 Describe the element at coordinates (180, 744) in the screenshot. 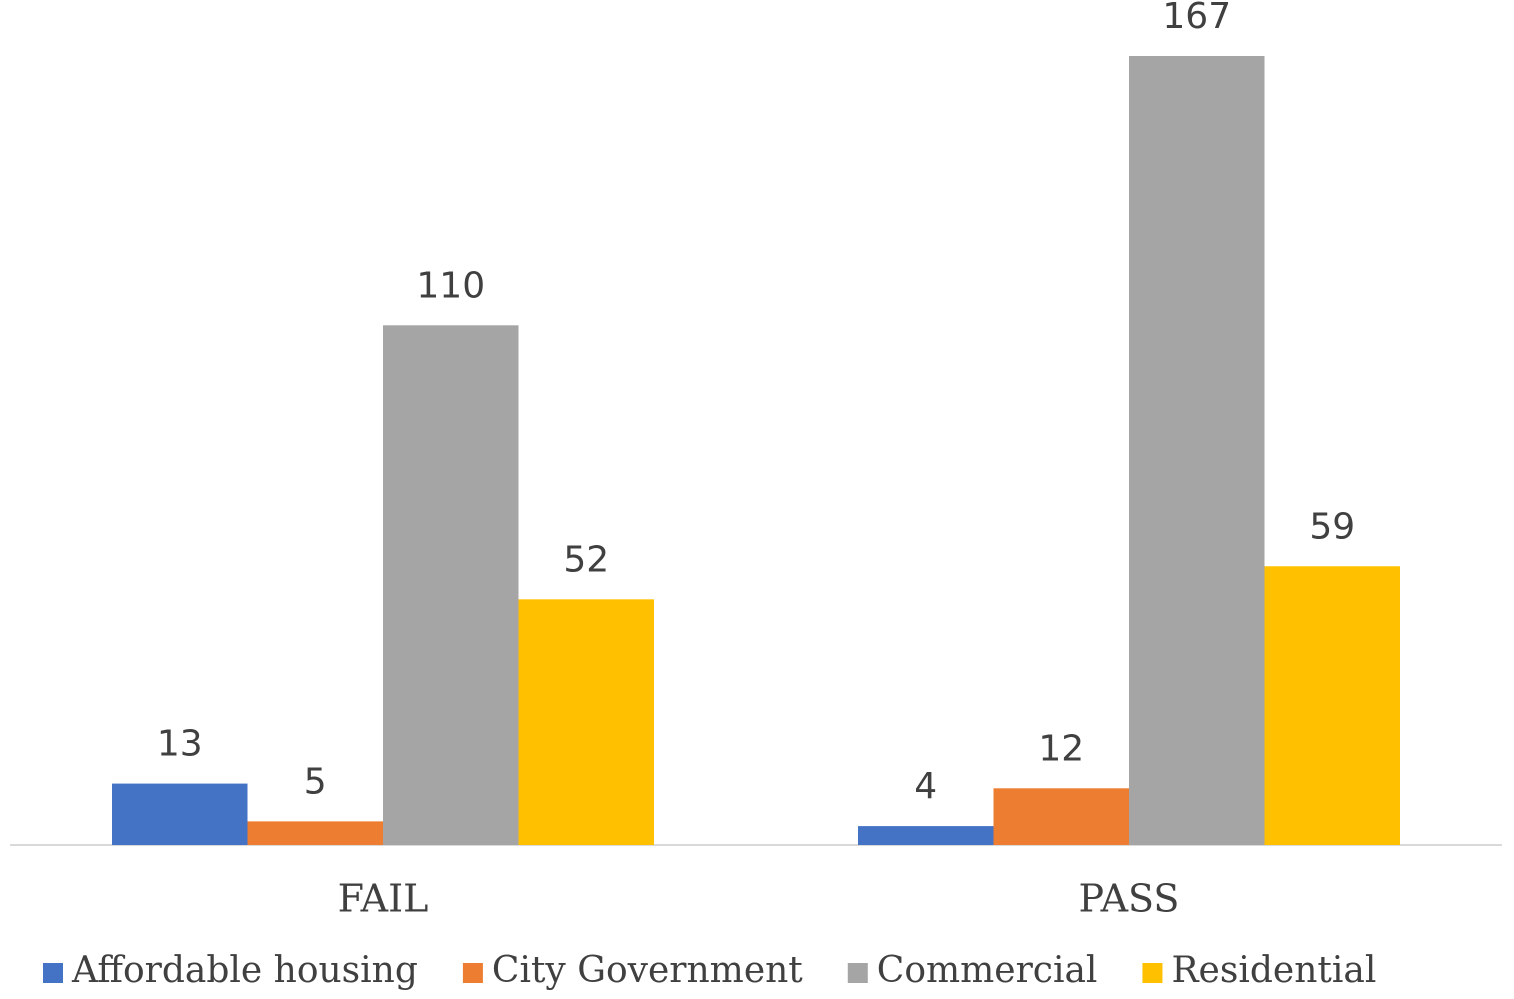

I see `data-label: 13` at that location.